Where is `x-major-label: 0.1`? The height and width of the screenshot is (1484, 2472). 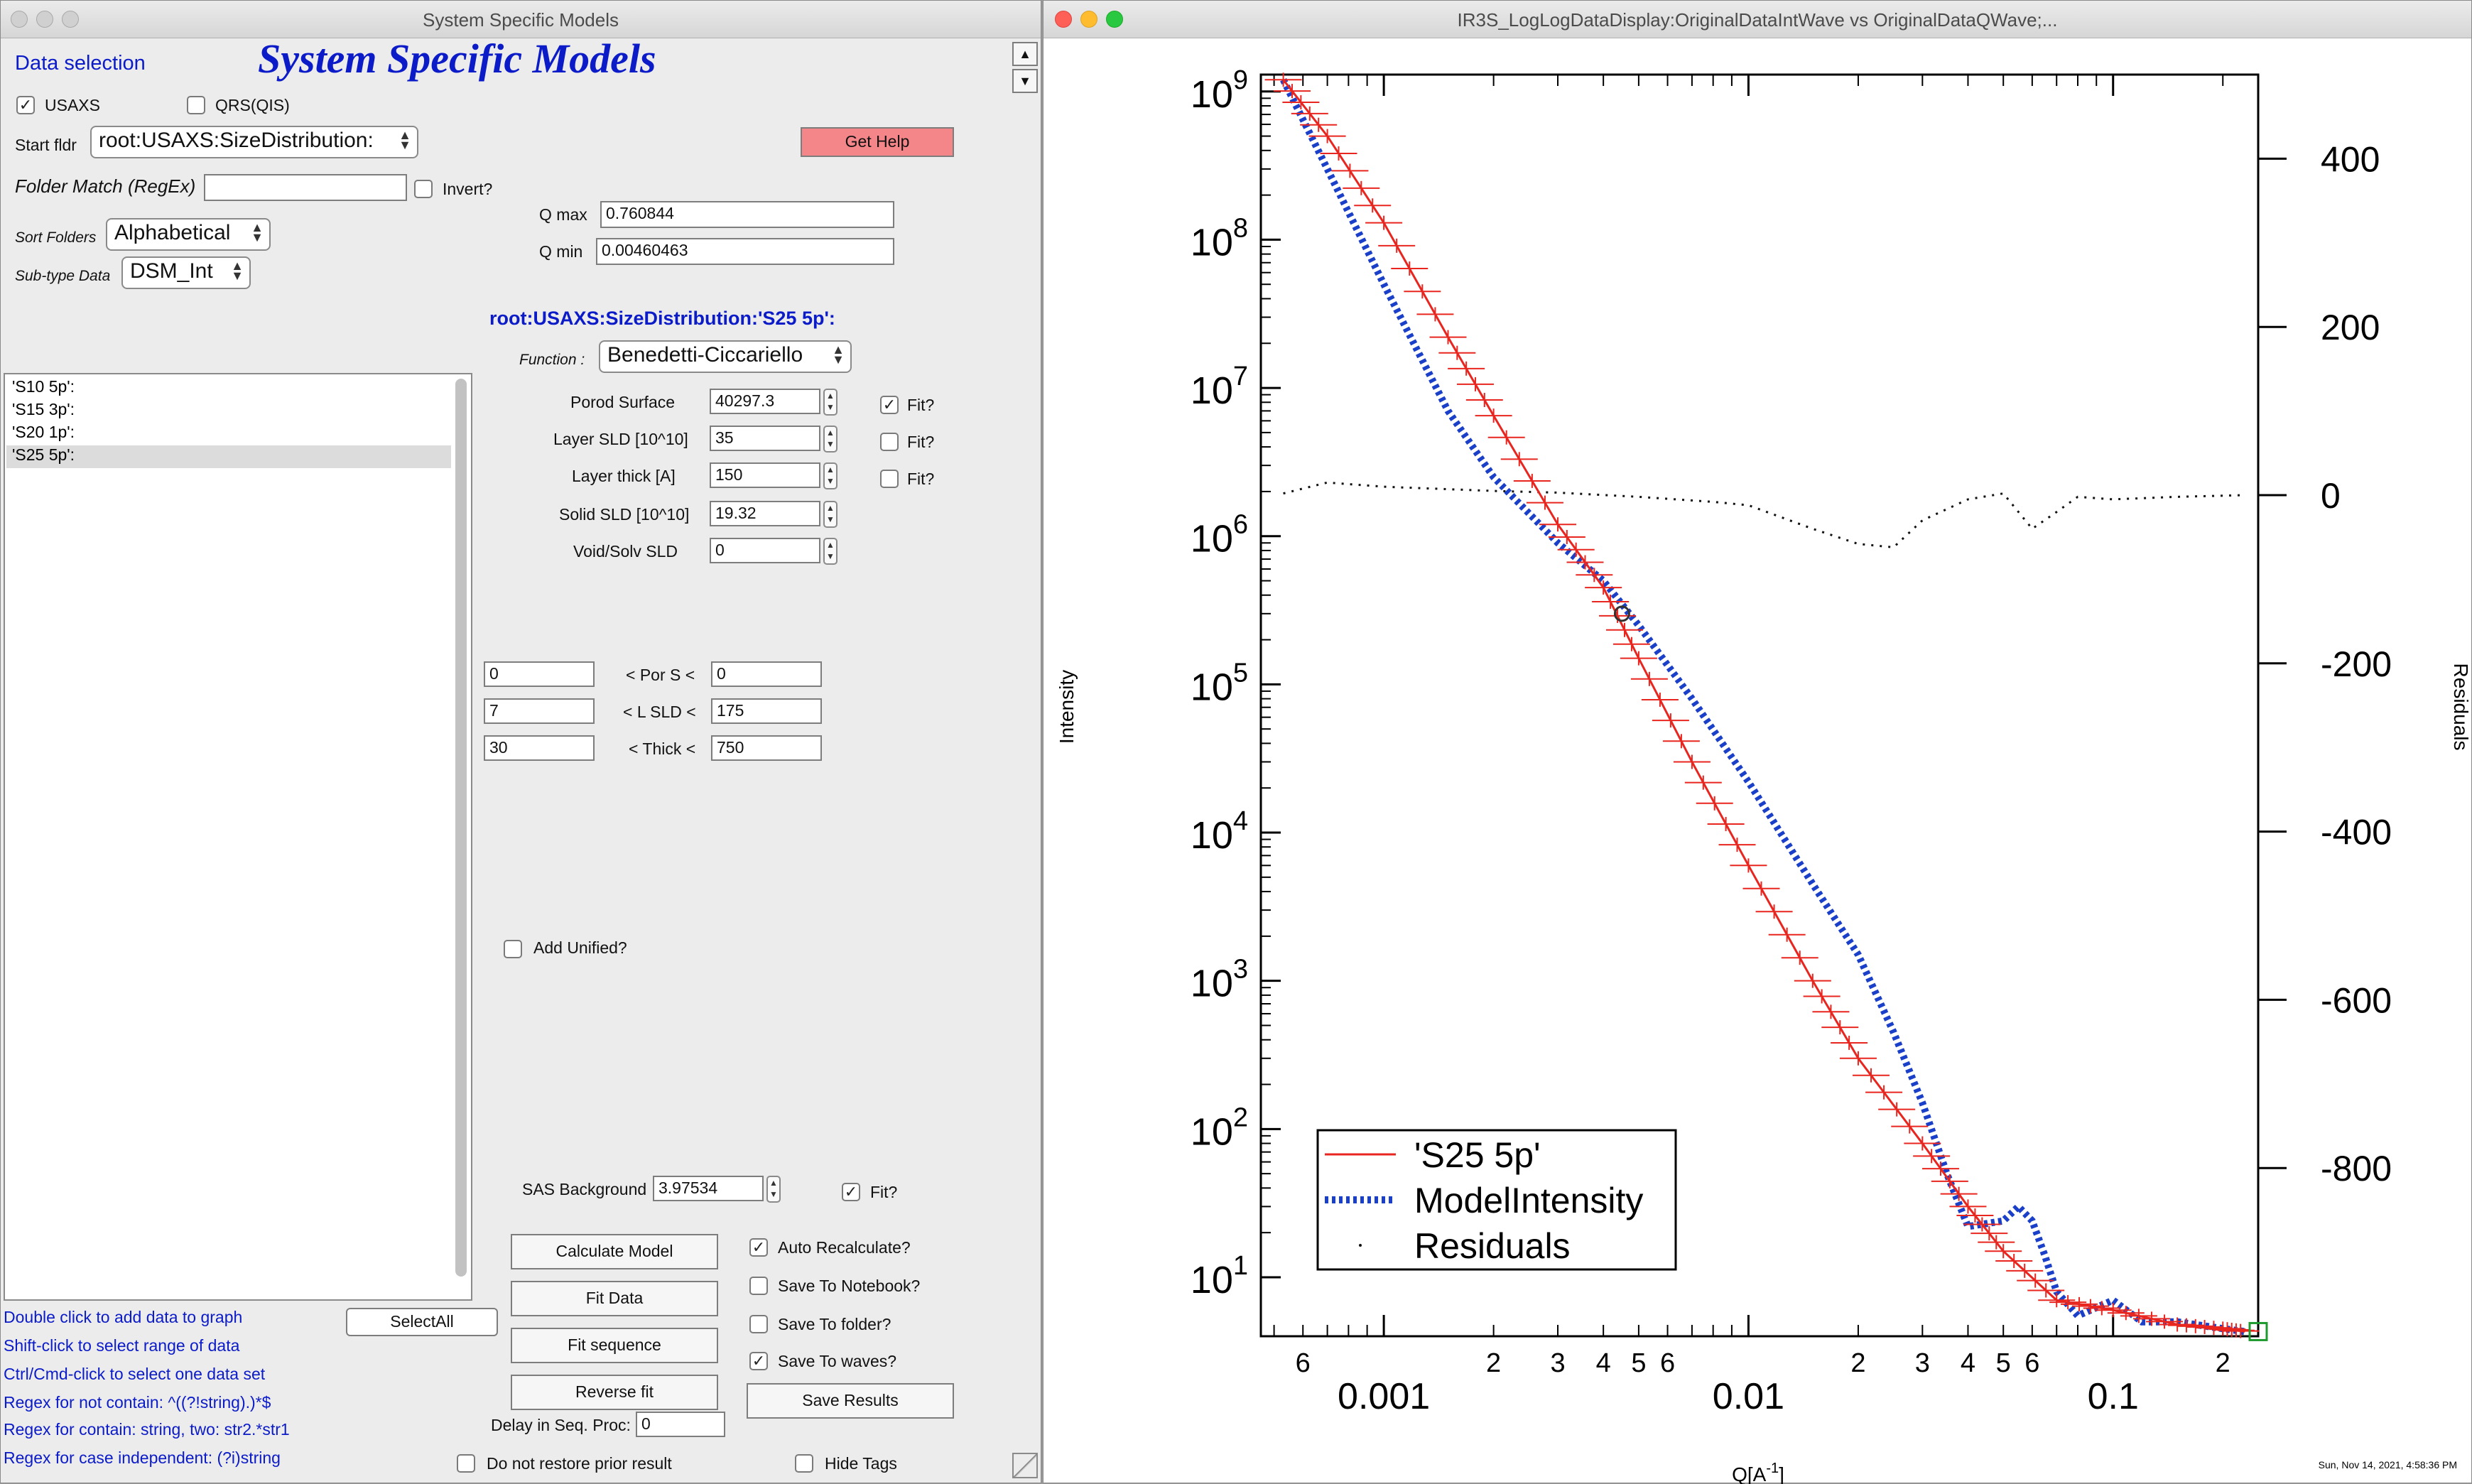 x-major-label: 0.1 is located at coordinates (2113, 1396).